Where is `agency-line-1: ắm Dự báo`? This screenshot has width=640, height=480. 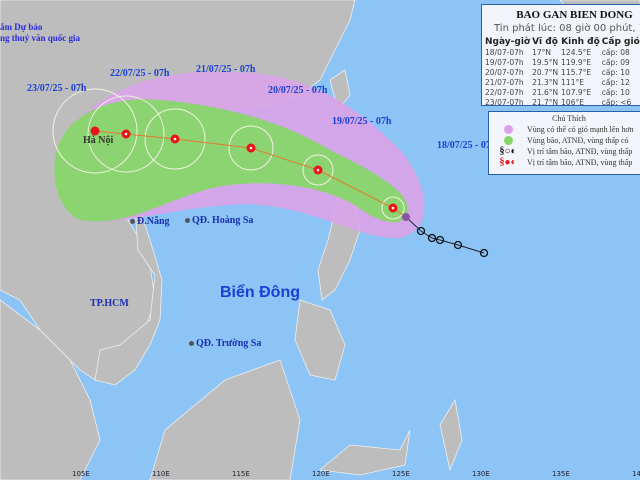 agency-line-1: ắm Dự báo is located at coordinates (21, 27).